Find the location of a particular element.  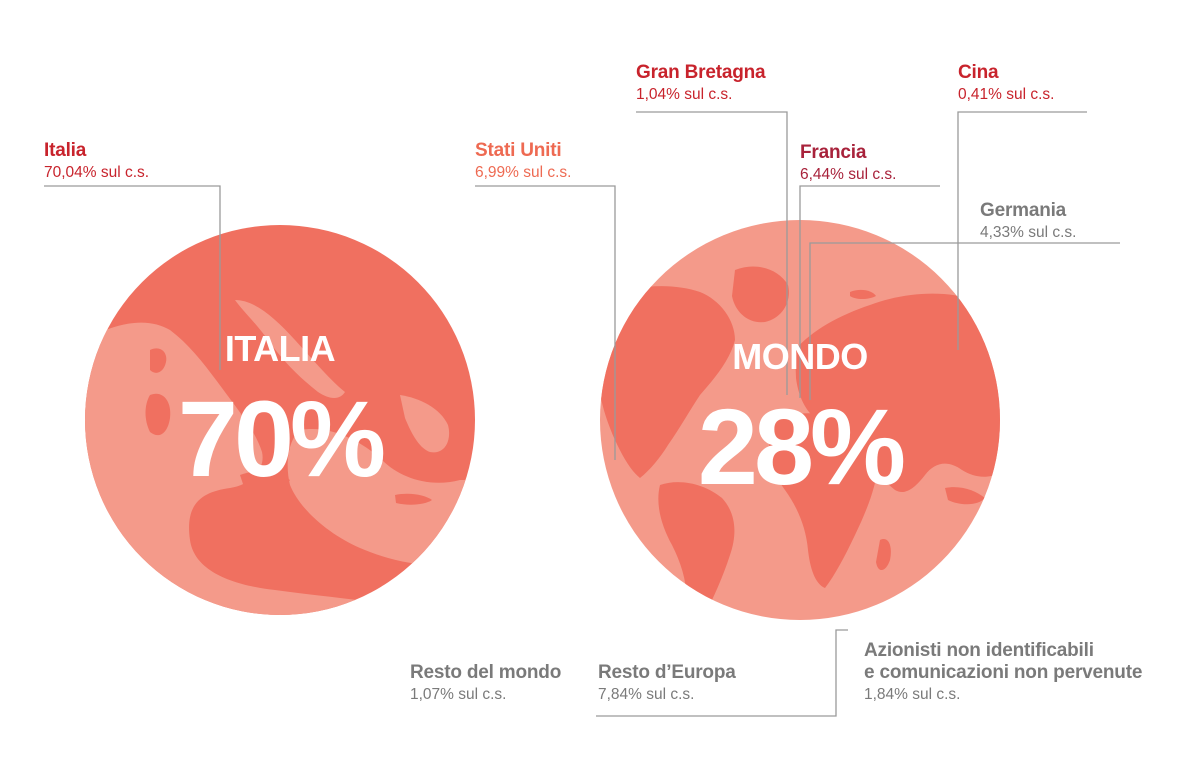

label-resto-europa: Resto d’Europa 7,84% sul c.s. is located at coordinates (667, 683).